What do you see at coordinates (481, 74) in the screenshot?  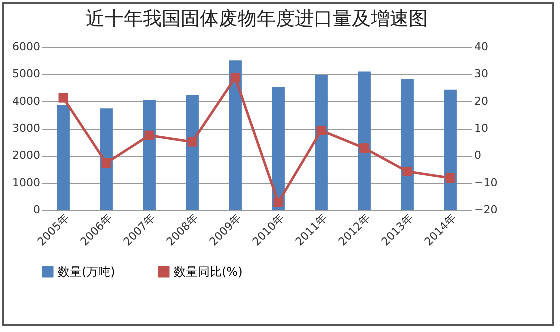 I see `y2-tick-label: 30` at bounding box center [481, 74].